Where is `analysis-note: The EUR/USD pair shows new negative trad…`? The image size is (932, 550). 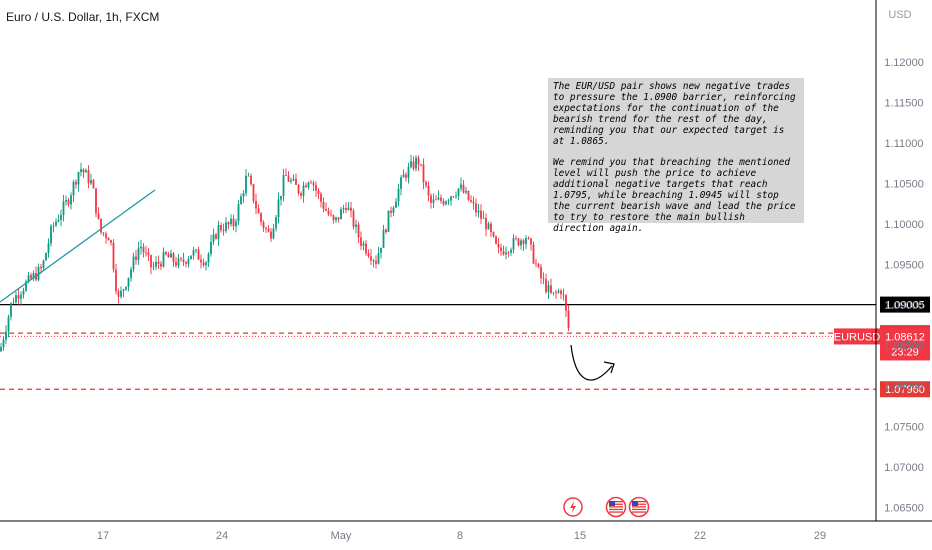
analysis-note: The EUR/USD pair shows new negative trad… is located at coordinates (676, 156).